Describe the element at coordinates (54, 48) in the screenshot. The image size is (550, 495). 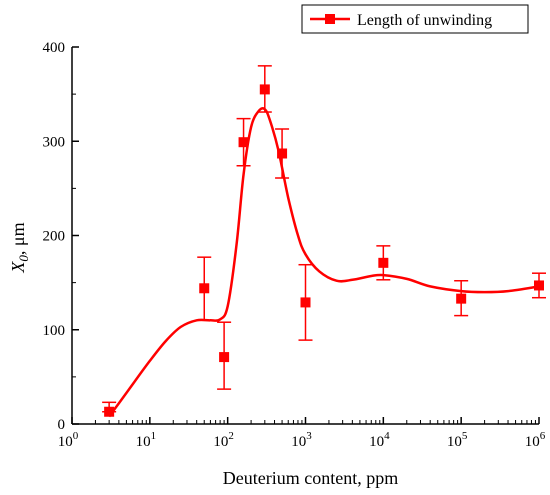
I see `y-tick-label: 400` at that location.